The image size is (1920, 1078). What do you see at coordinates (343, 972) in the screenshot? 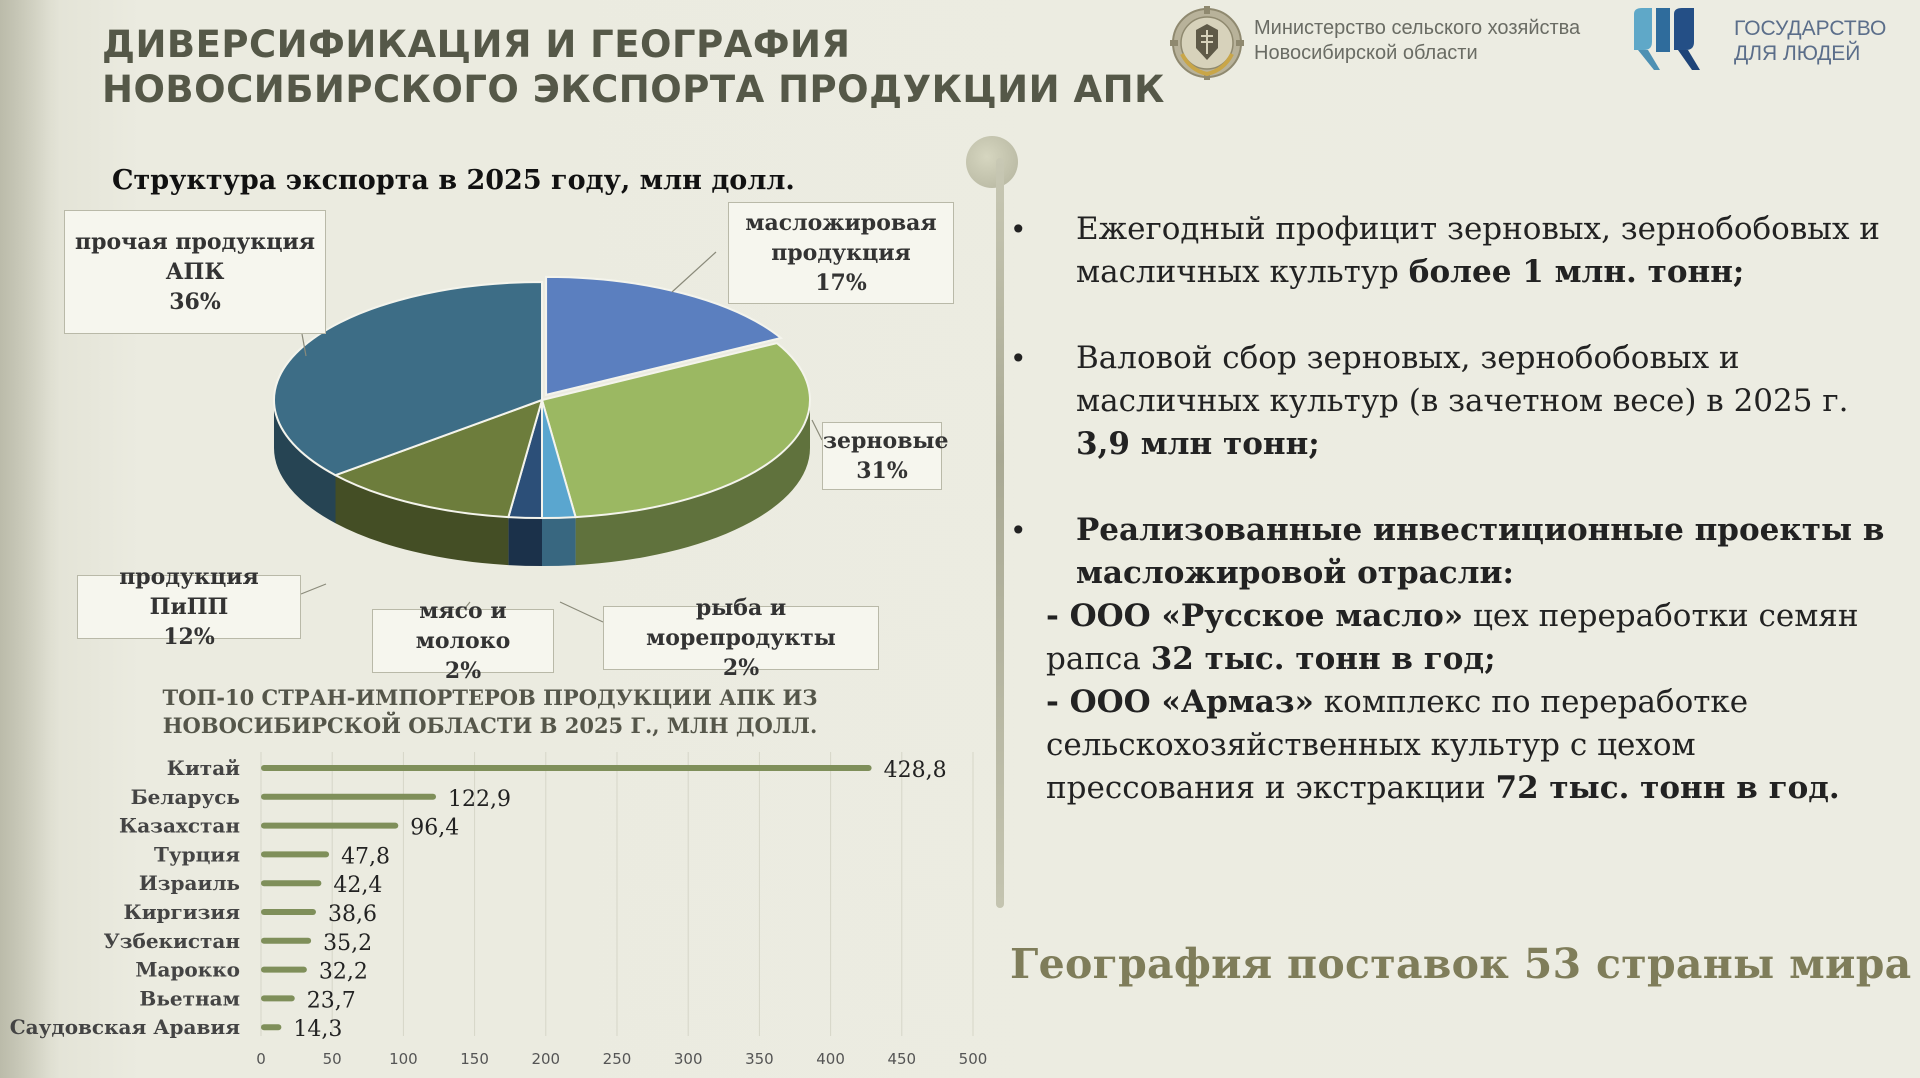
I see `bar-value-label-7: 32,2` at bounding box center [343, 972].